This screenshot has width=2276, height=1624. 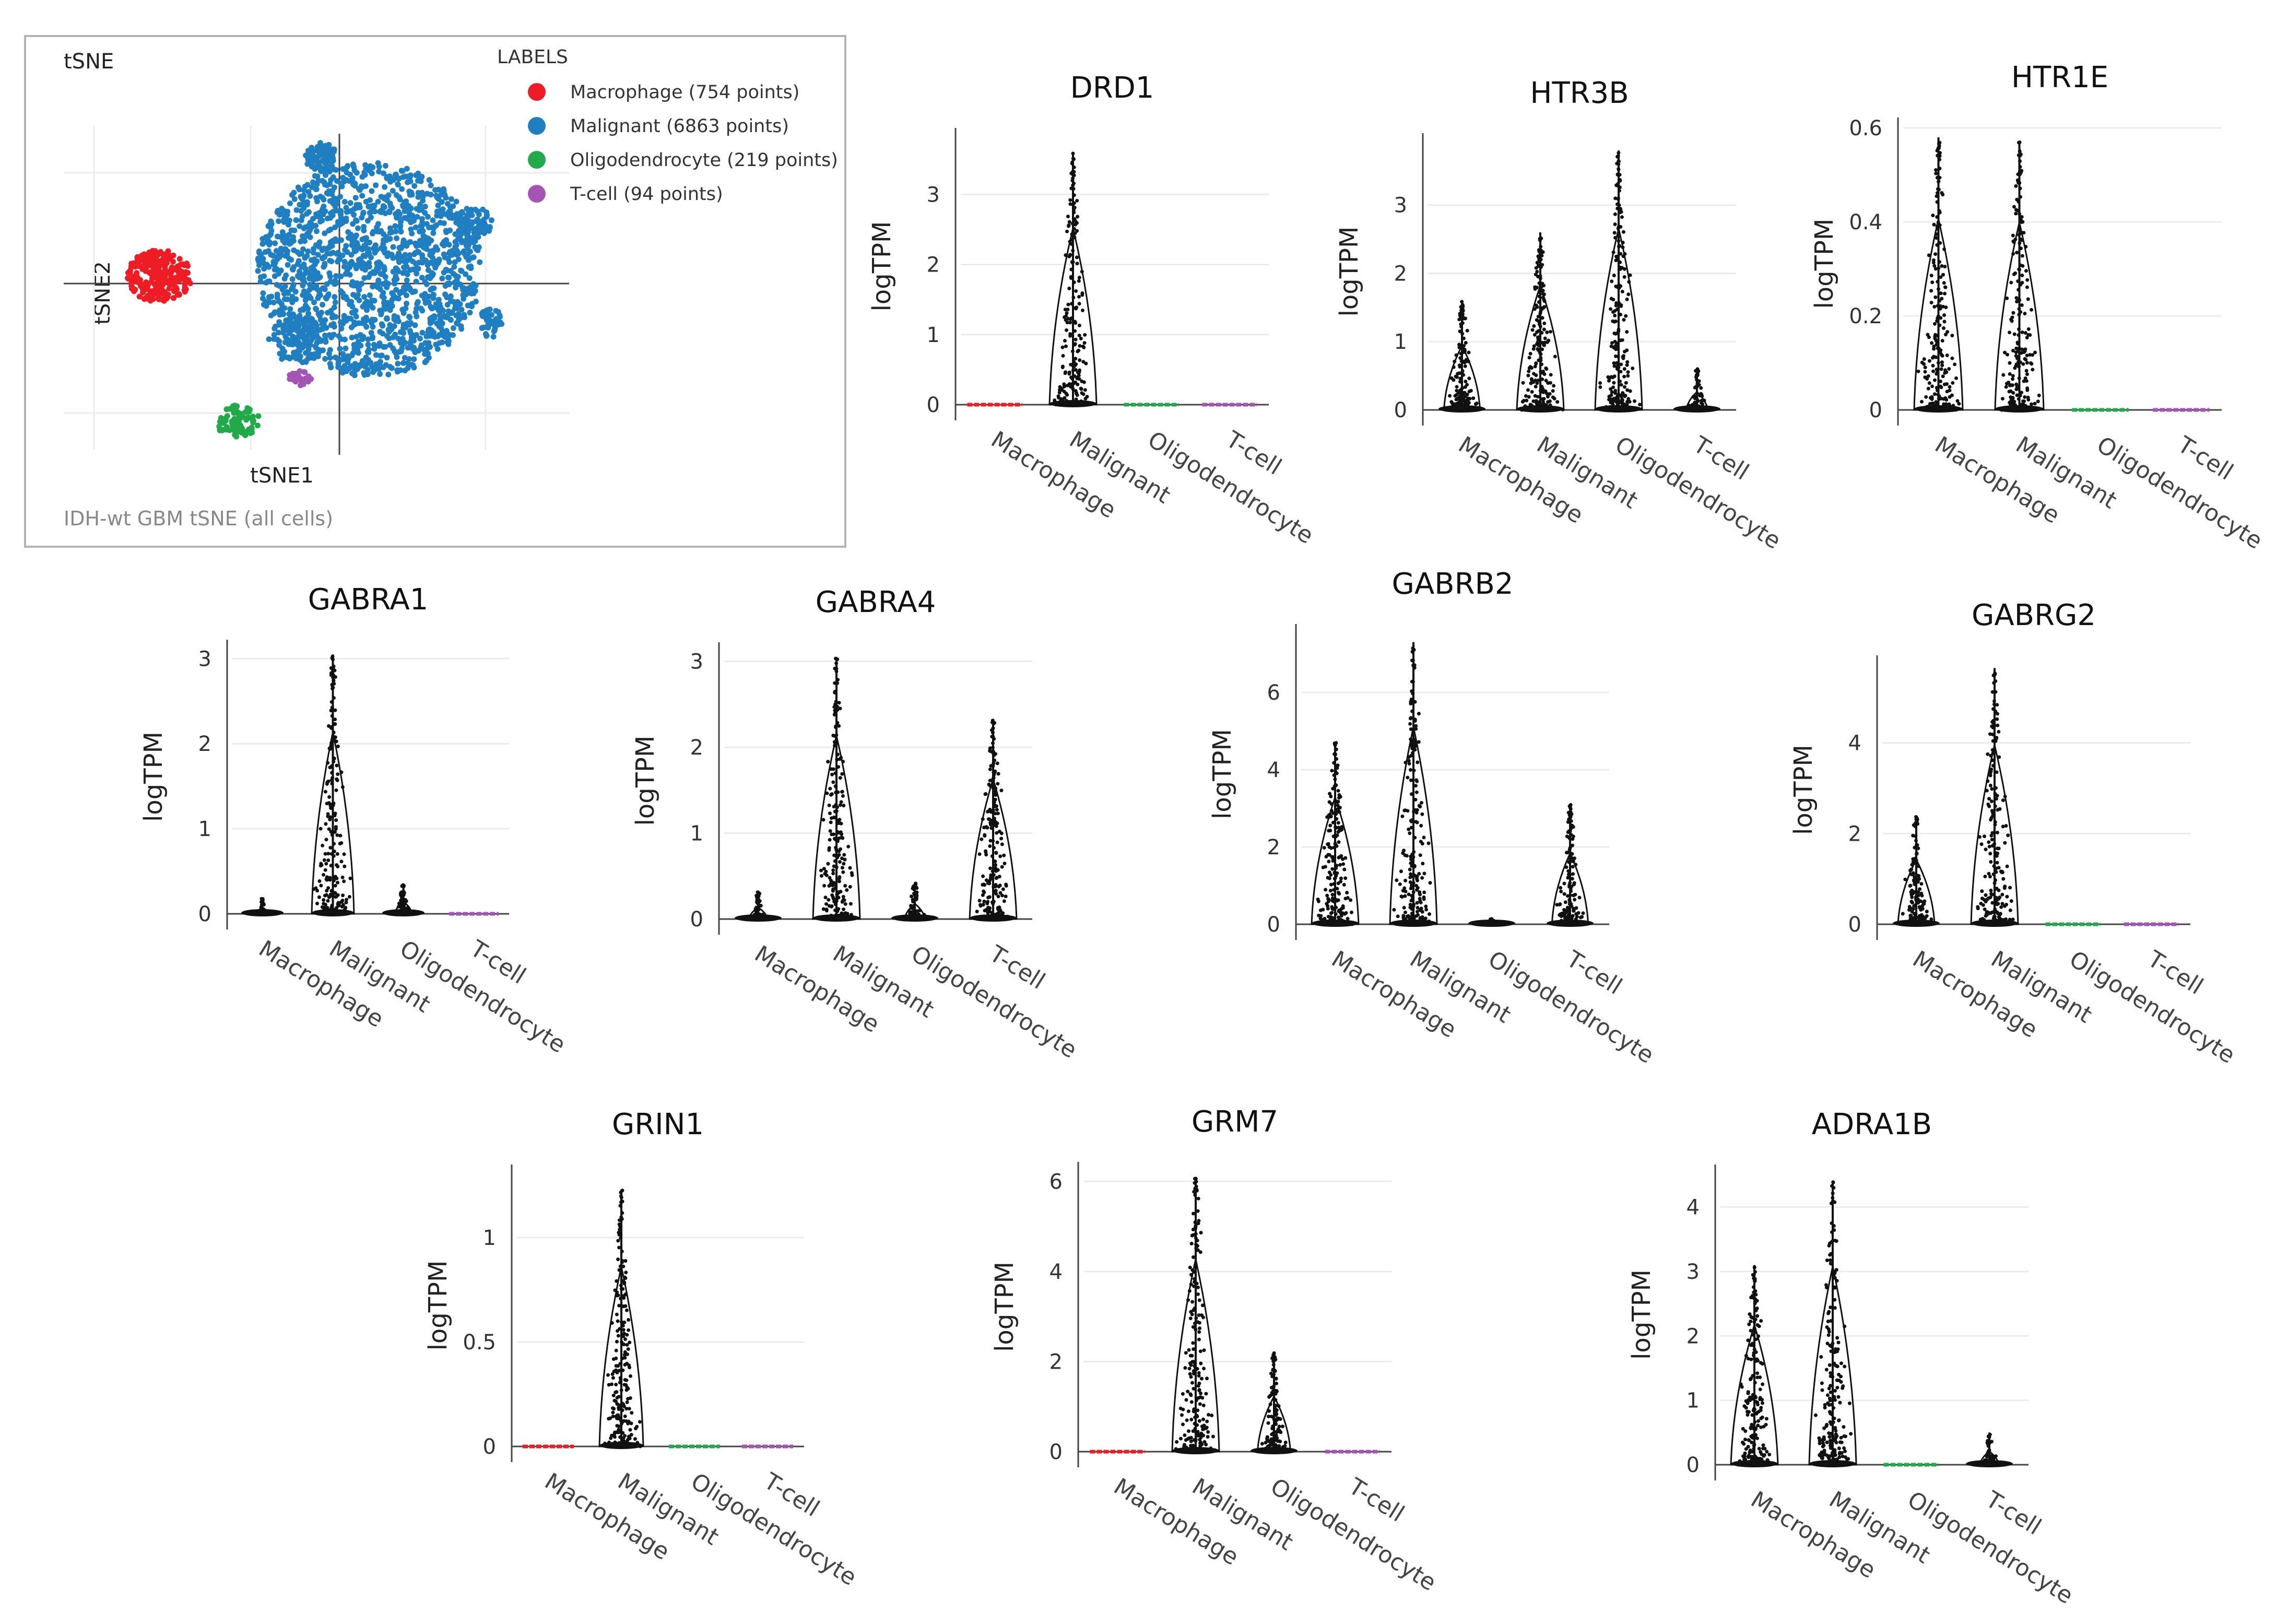 I want to click on legend-item-macrophage: Macrophage (754 points), so click(x=663, y=93).